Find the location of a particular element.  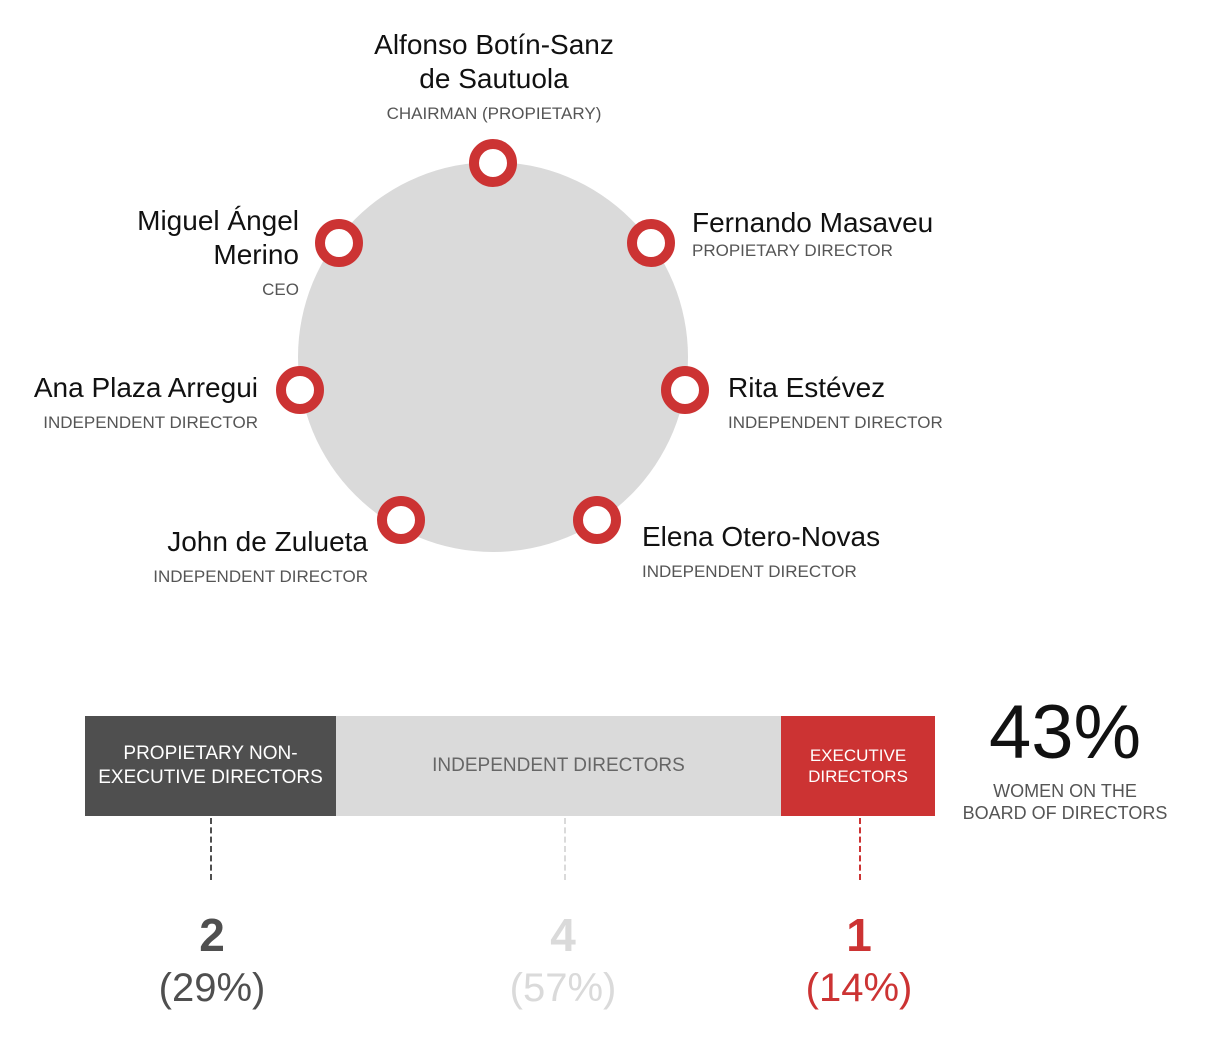

member-masaveu: Fernando Masaveu PROPIETARY DIRECTOR is located at coordinates (812, 234).